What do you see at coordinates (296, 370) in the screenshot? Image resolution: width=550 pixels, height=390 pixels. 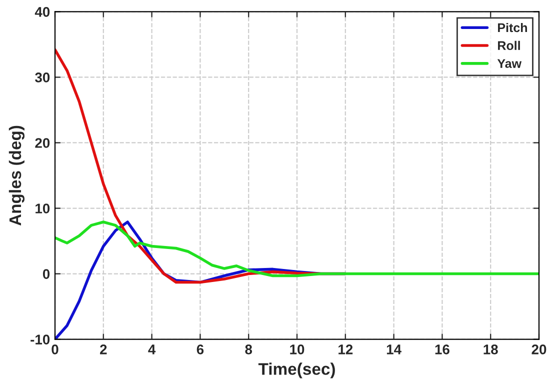 I see `x-axis-title: Time(sec)` at bounding box center [296, 370].